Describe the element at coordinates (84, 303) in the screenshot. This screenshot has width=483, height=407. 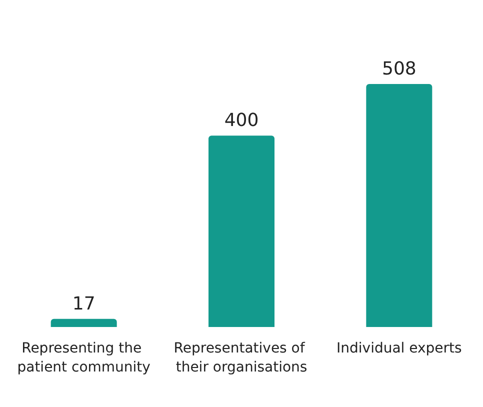
I see `data-label: 17` at that location.